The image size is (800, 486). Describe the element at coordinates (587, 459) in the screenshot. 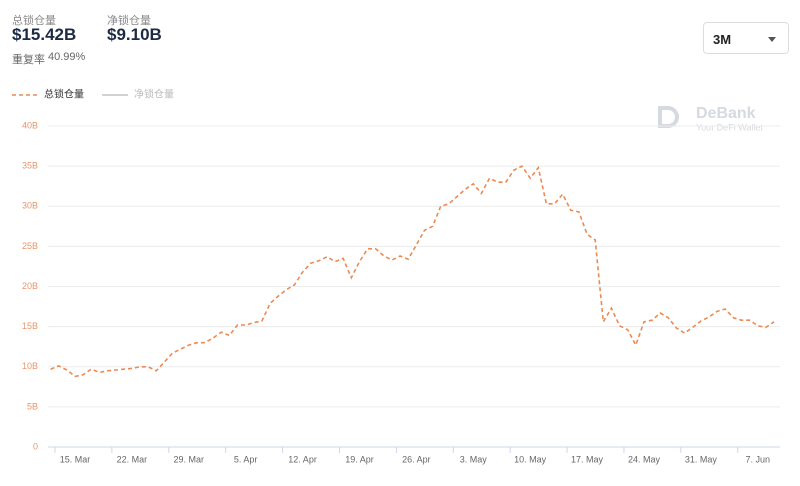

I see `x-tick-label: 17. May` at that location.